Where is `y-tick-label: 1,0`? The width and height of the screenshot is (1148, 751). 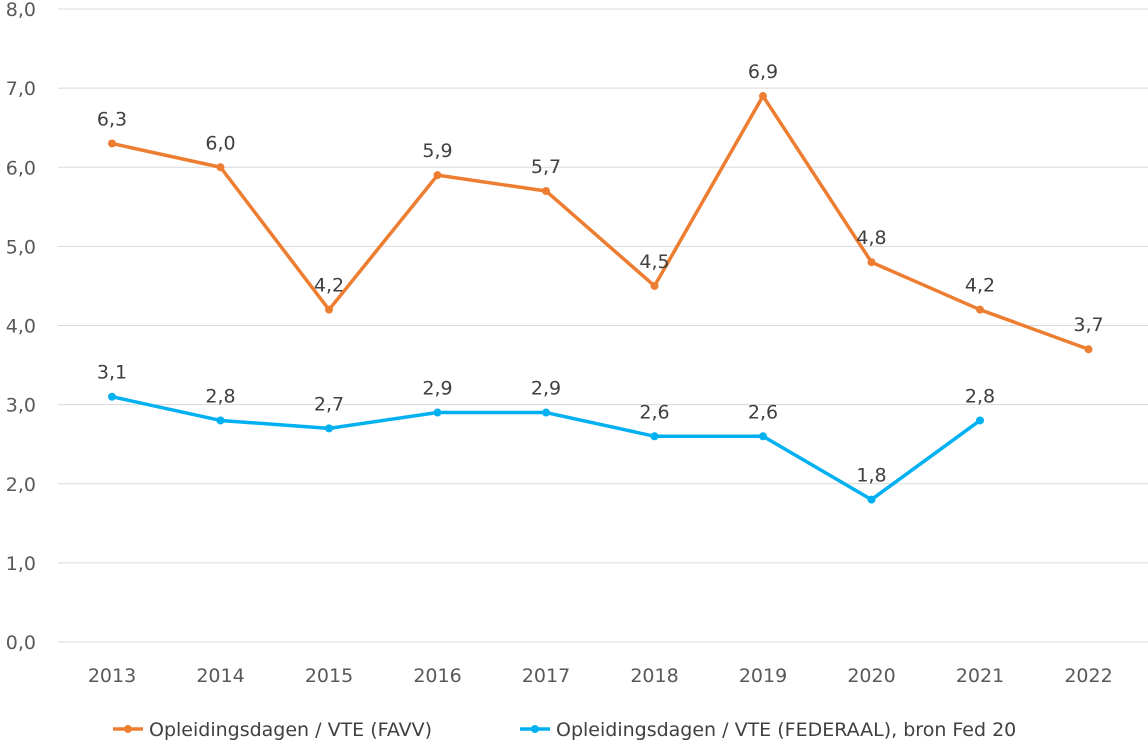
y-tick-label: 1,0 is located at coordinates (21, 564).